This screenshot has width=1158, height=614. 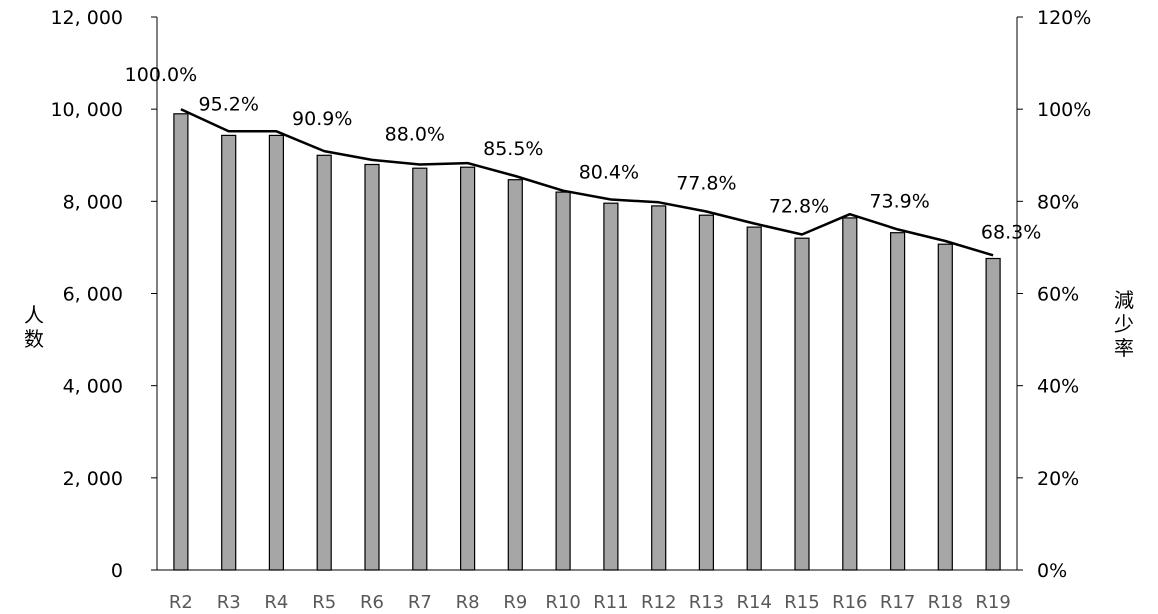 I want to click on bar-R5, so click(x=324, y=362).